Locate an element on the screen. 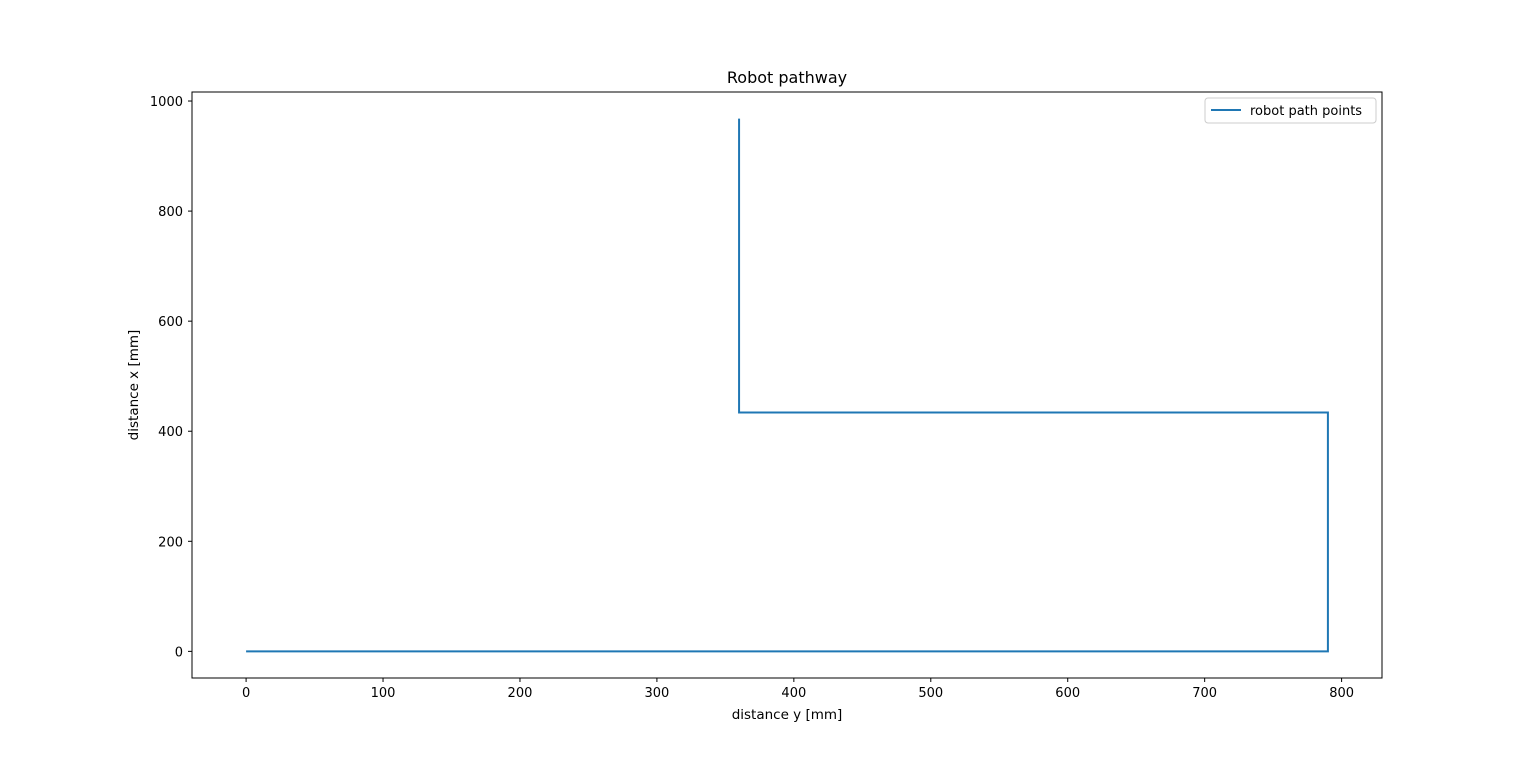 This screenshot has width=1536, height=766. legend-box is located at coordinates (1290, 110).